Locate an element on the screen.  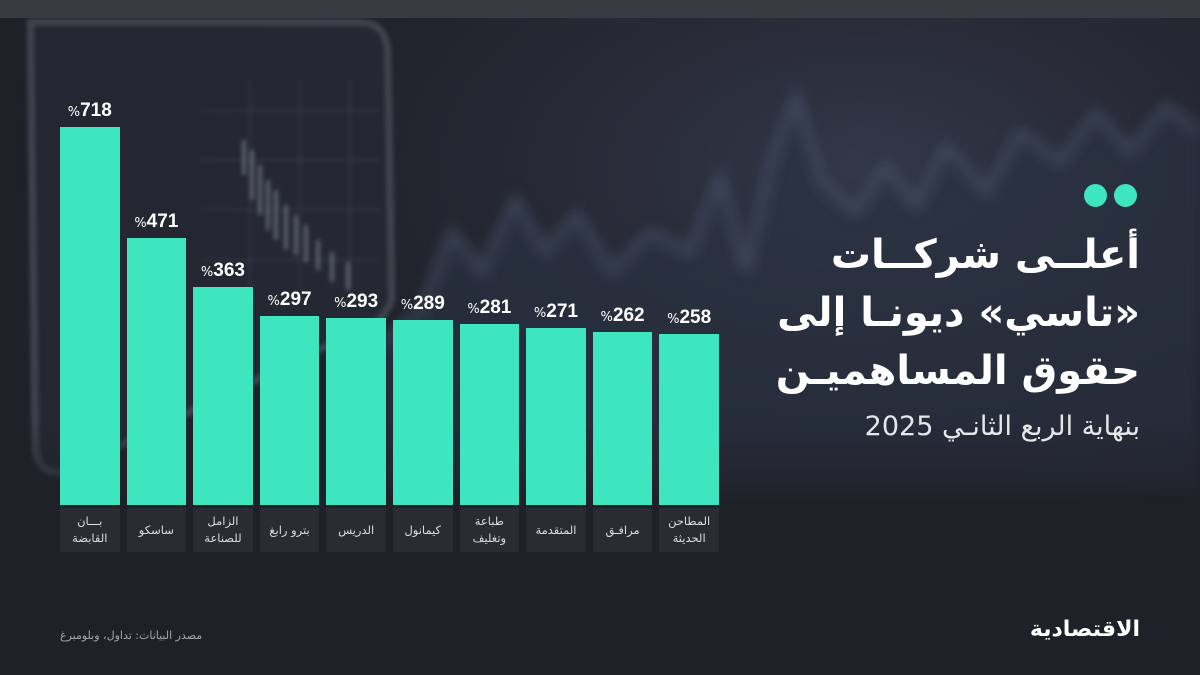
category-label: ساسكو is located at coordinates (156, 529).